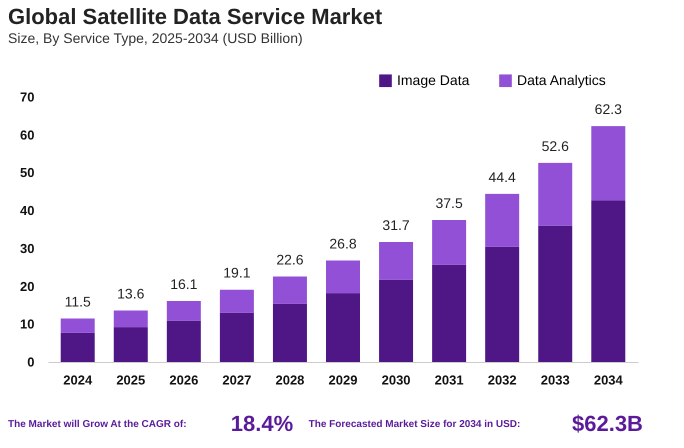  I want to click on chart-subtitle: Size, By Service Type, 2025-2034 (USD Billion), so click(155, 38).